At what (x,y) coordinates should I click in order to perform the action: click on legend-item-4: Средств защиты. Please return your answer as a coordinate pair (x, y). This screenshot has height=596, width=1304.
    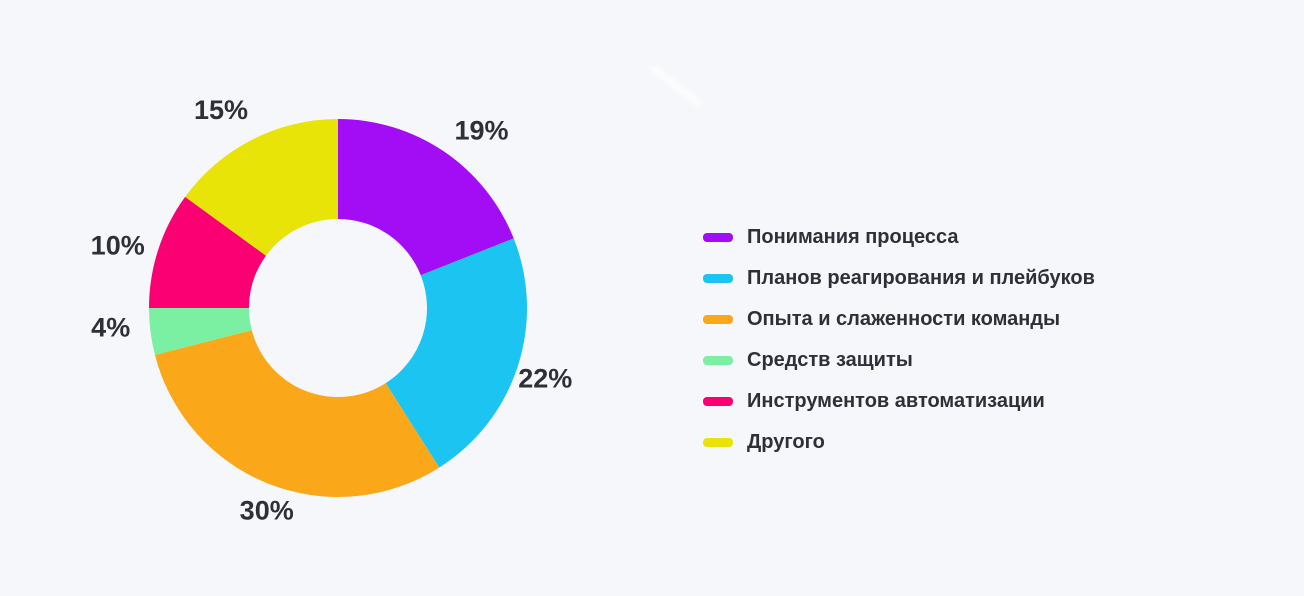
    Looking at the image, I should click on (899, 360).